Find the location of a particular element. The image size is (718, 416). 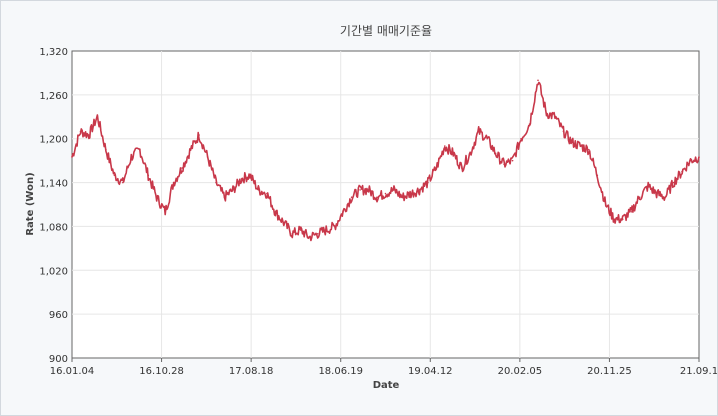

y-tick-label: 1,140 is located at coordinates (53, 184).